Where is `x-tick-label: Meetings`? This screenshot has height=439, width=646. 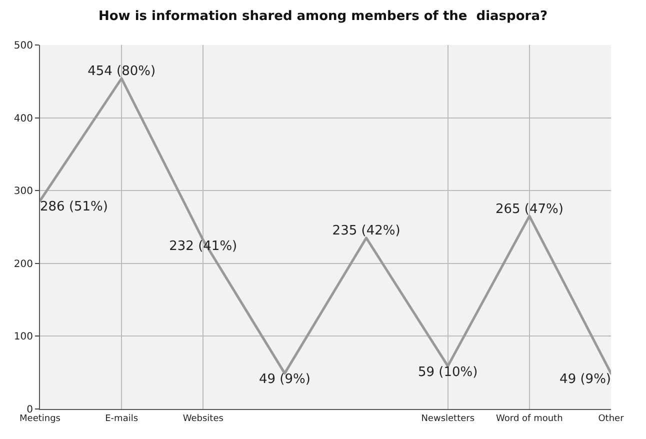
x-tick-label: Meetings is located at coordinates (40, 419).